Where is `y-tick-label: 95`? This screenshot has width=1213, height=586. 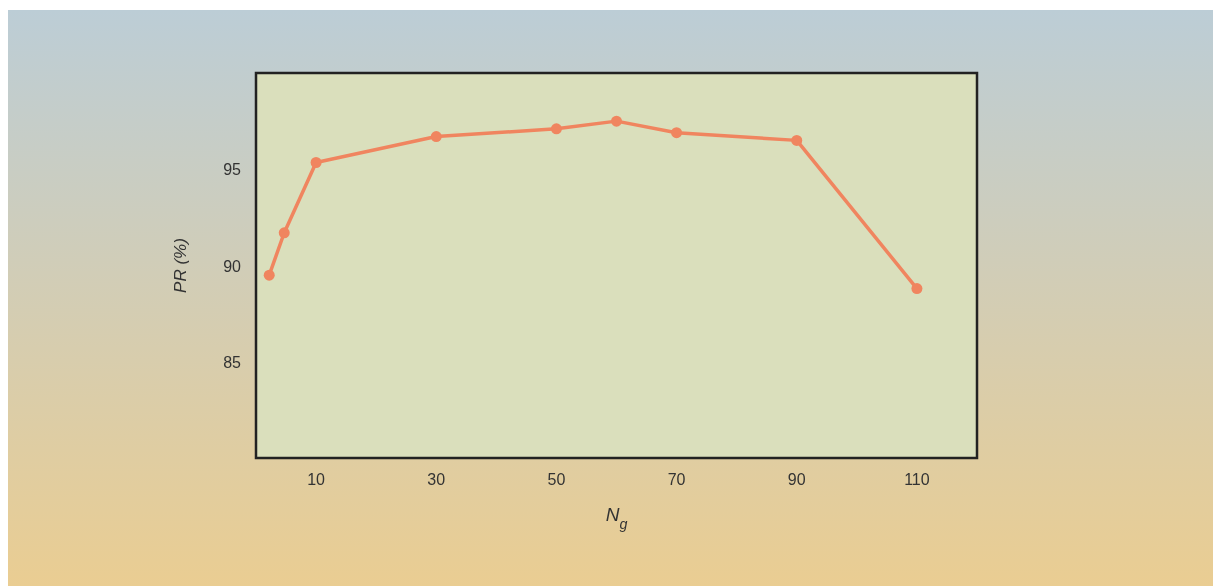 y-tick-label: 95 is located at coordinates (232, 170).